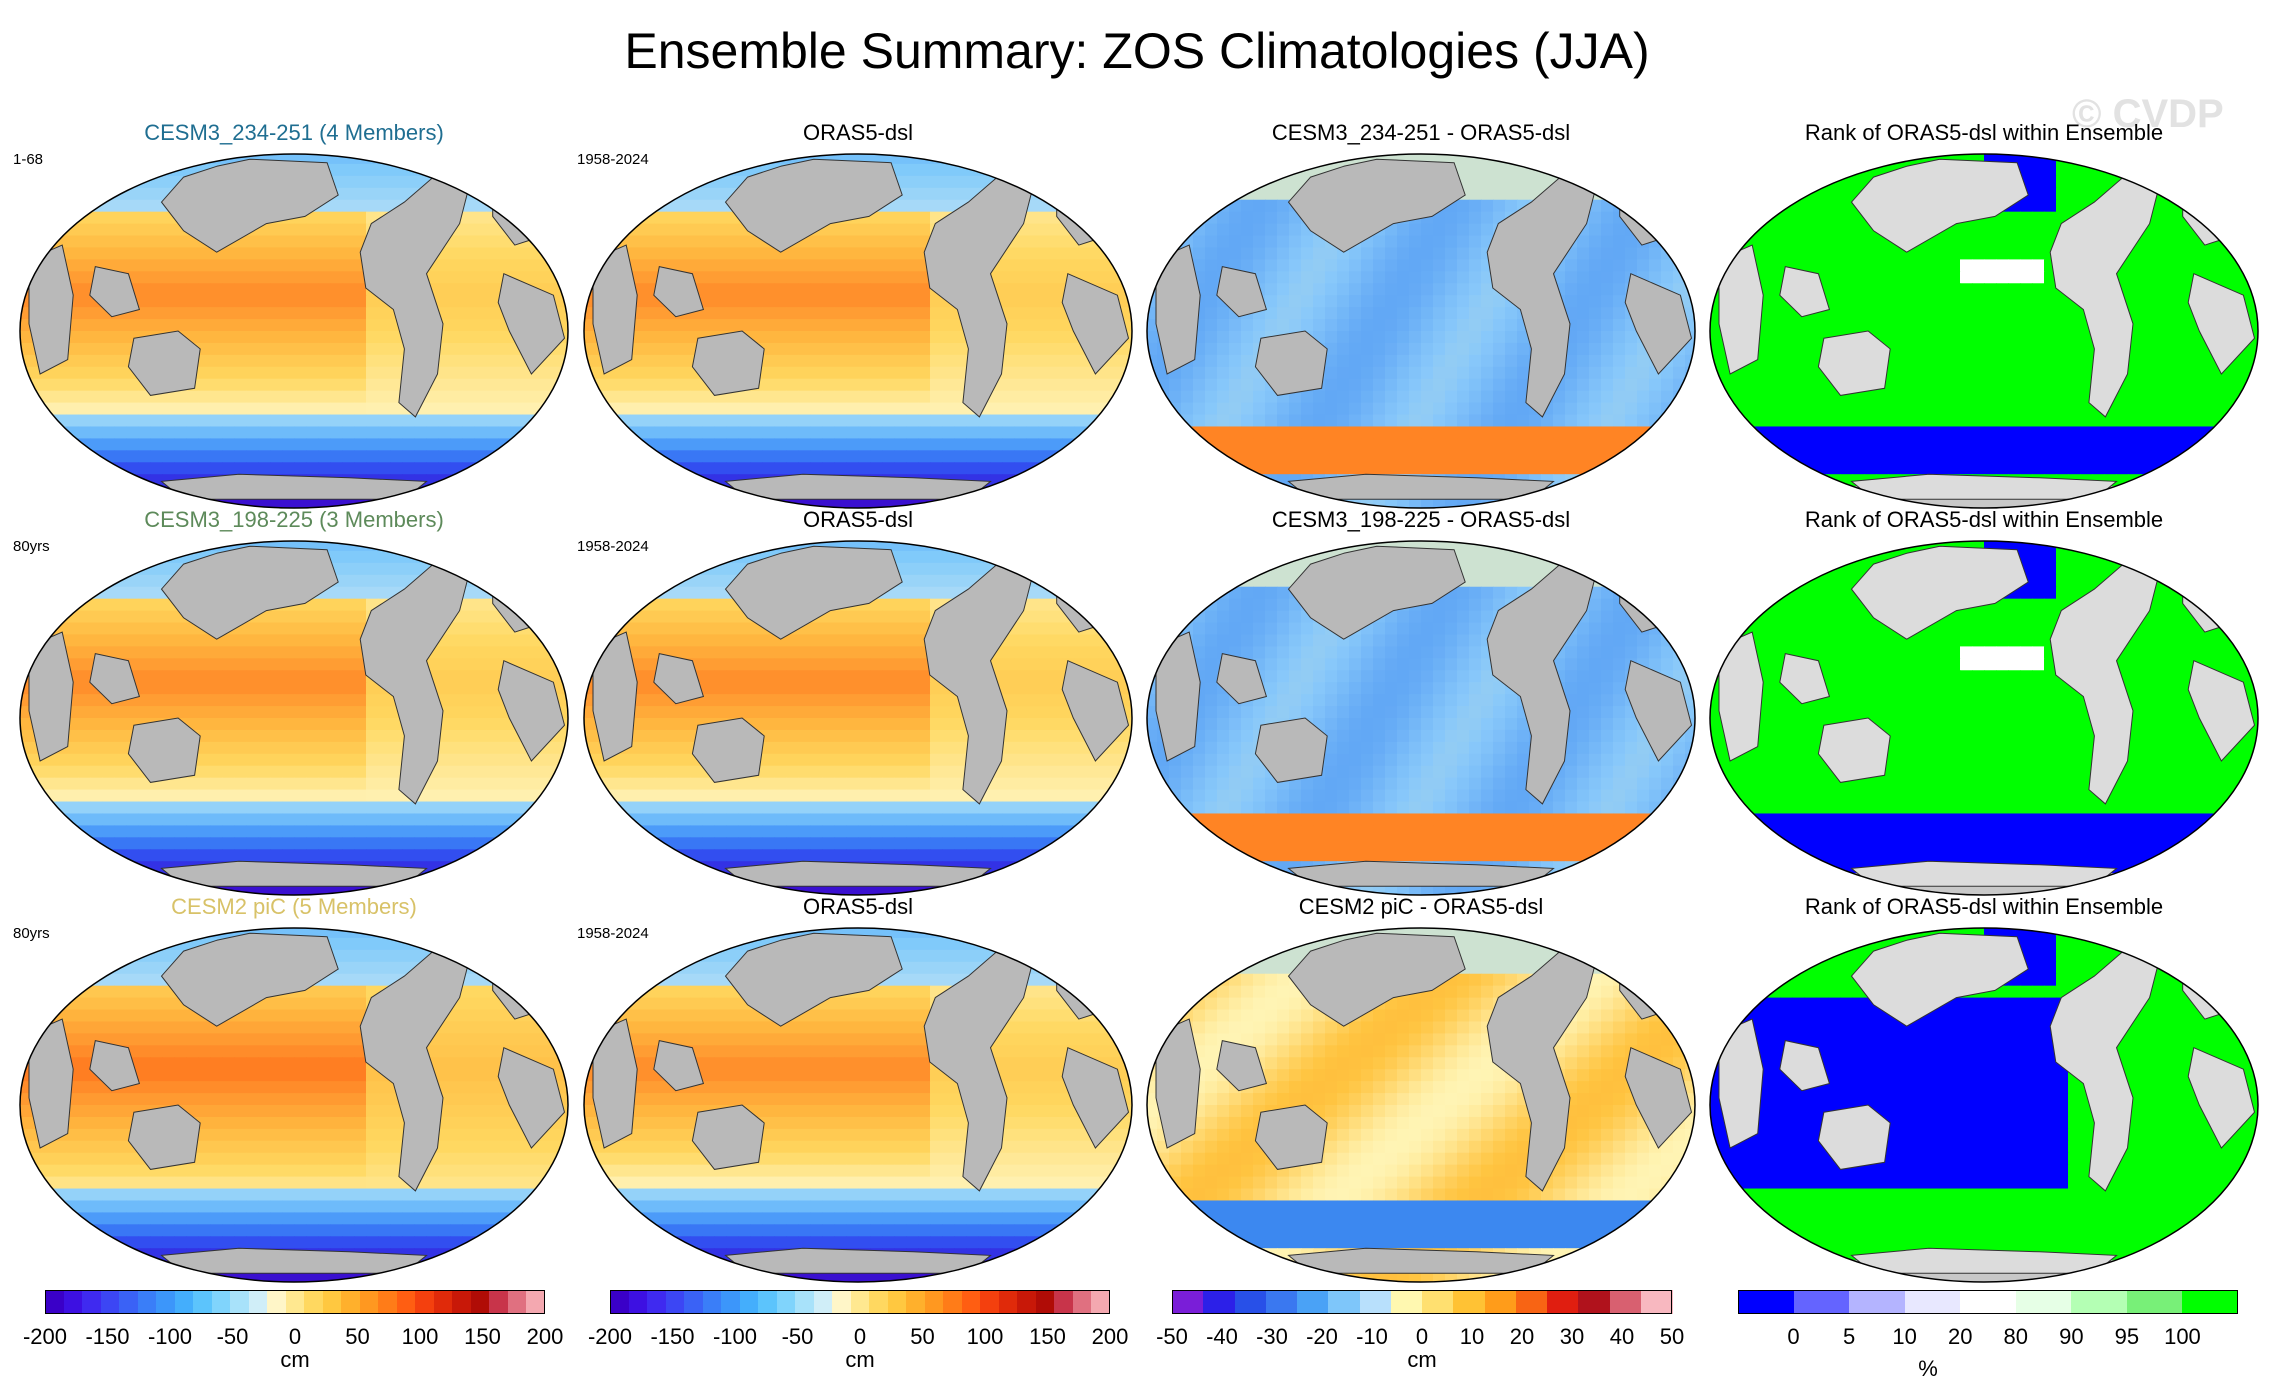  I want to click on colorbar-tick-label: -40, so click(1222, 1336).